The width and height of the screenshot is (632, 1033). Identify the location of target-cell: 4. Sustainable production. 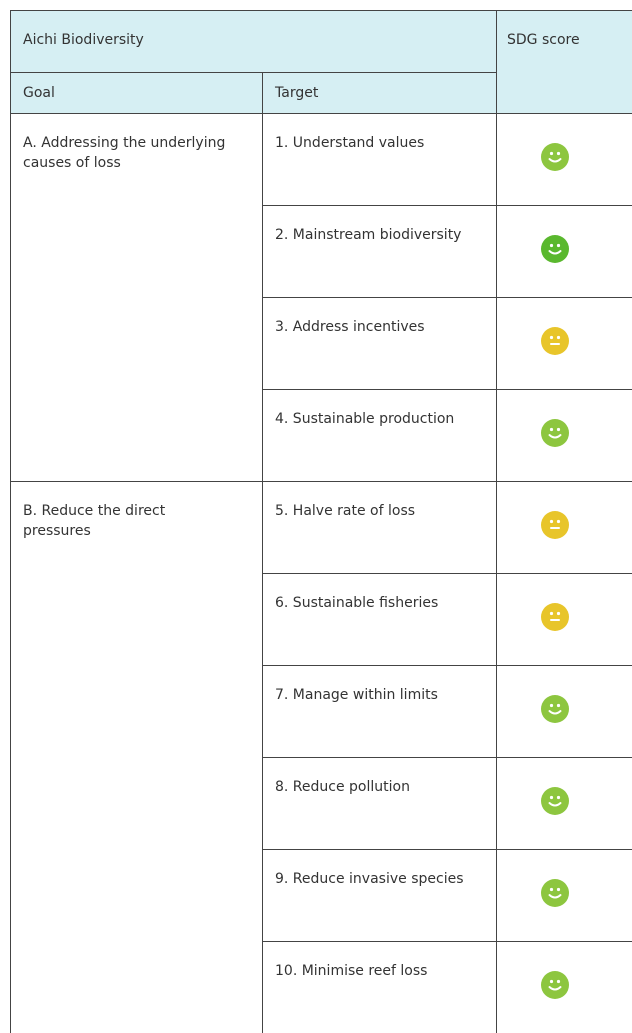
(379, 435).